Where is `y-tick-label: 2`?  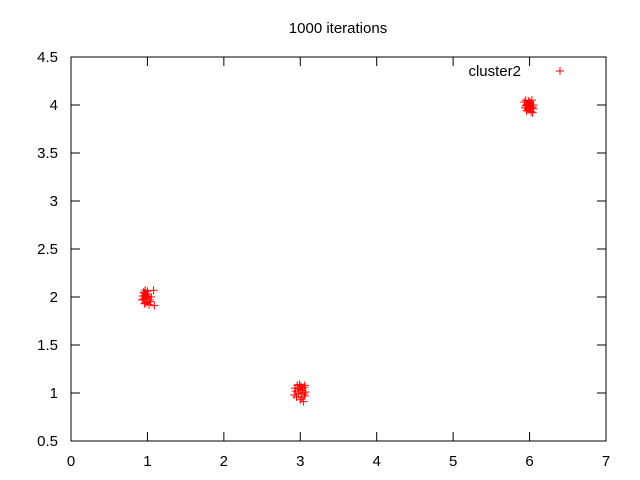 y-tick-label: 2 is located at coordinates (54, 297).